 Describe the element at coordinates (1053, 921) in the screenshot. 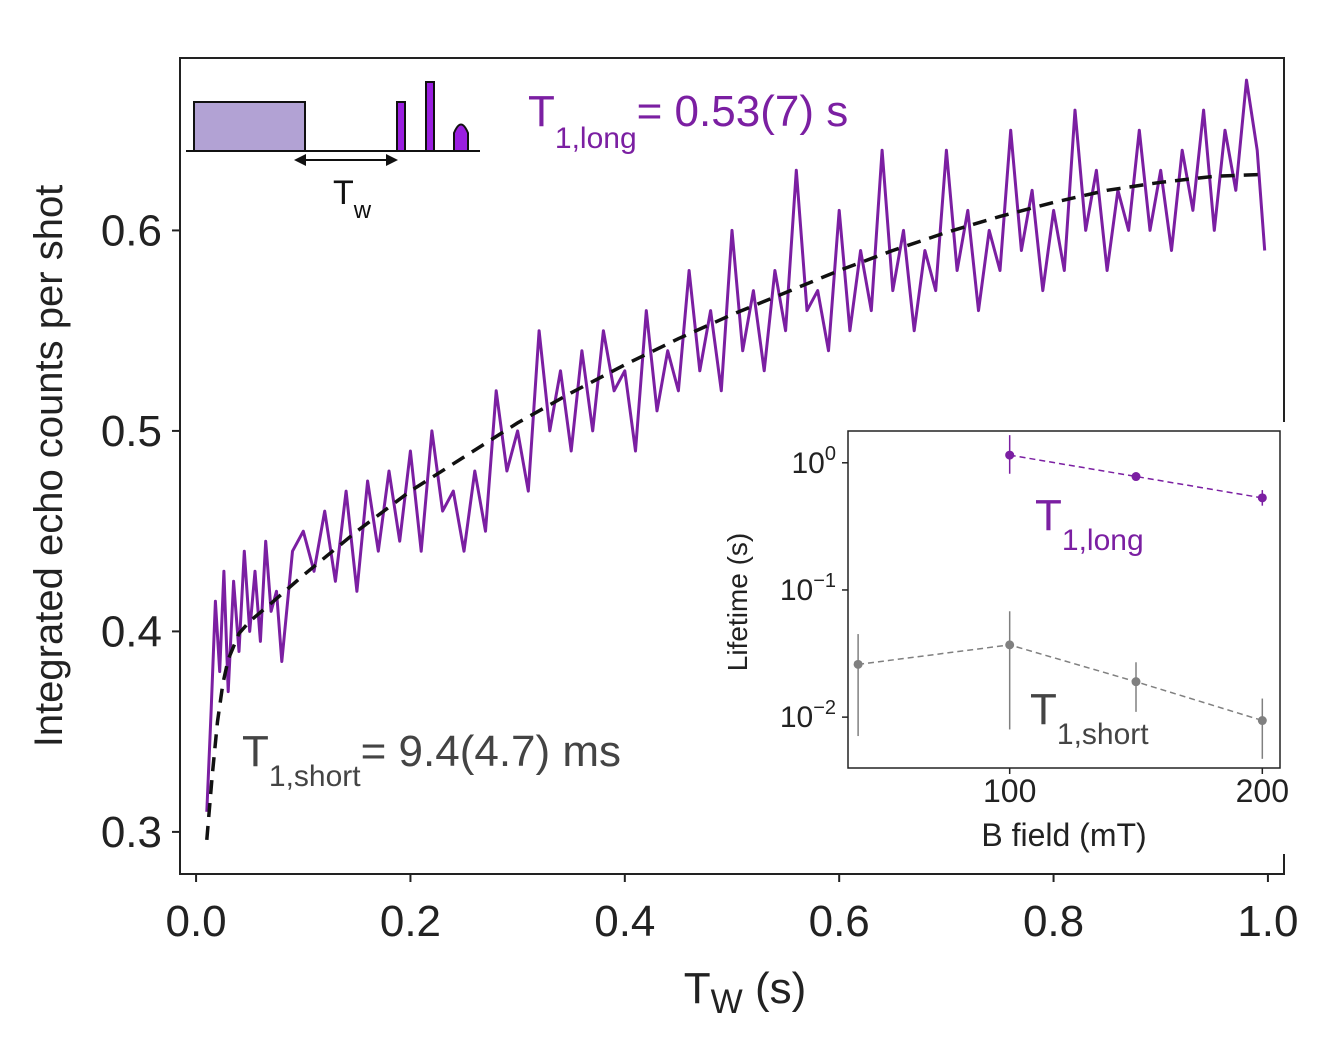

I see `main-x-tick-label: 0.8` at that location.